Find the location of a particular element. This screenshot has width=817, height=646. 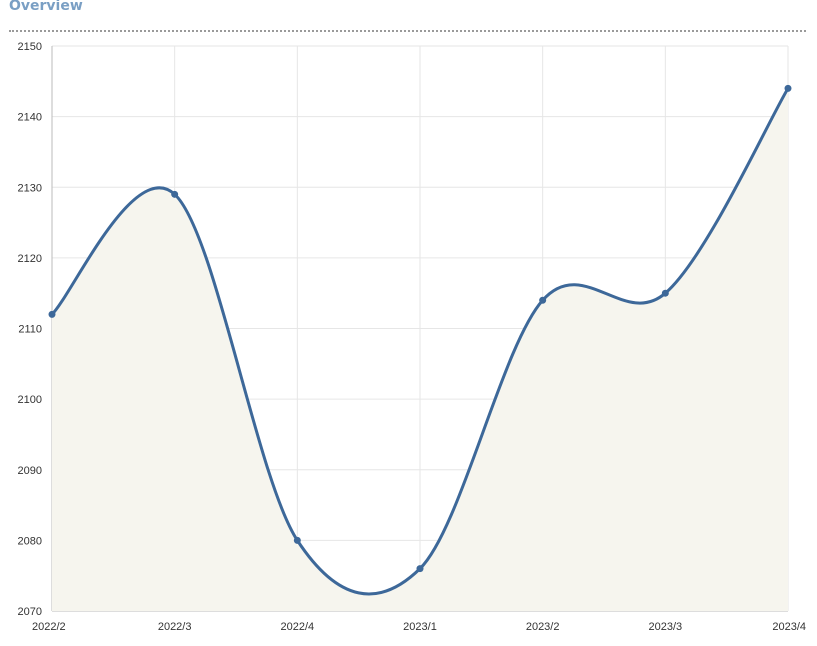

y-tick-label: 2120 is located at coordinates (30, 259).